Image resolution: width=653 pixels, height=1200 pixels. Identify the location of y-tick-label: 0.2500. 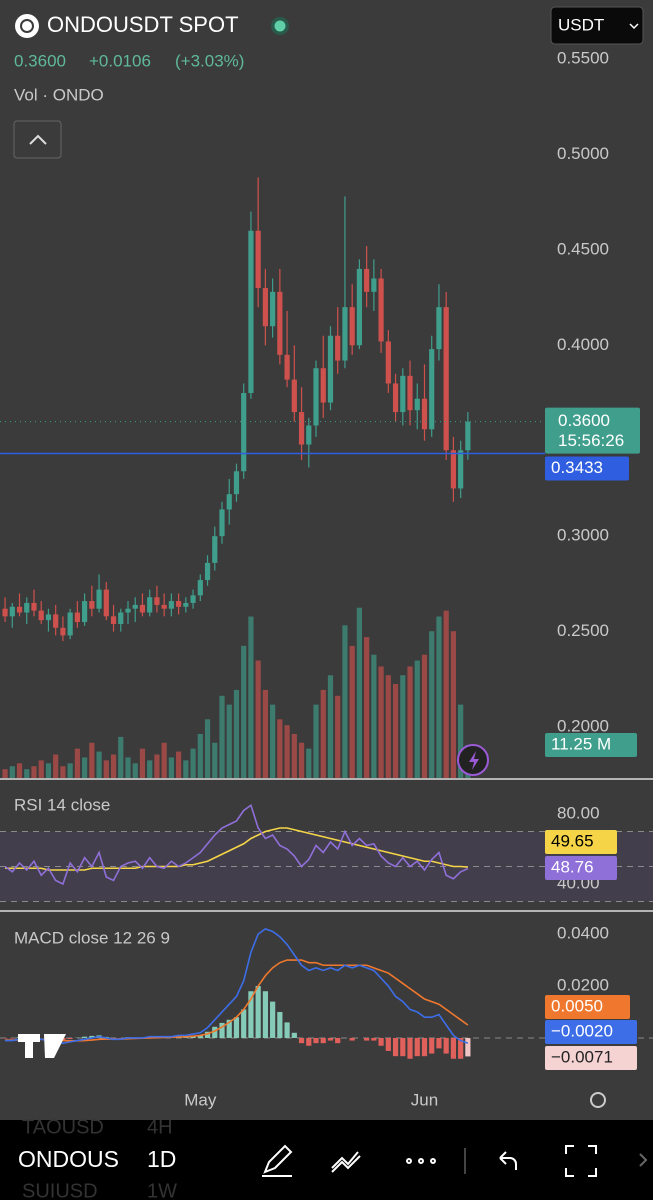
(583, 630).